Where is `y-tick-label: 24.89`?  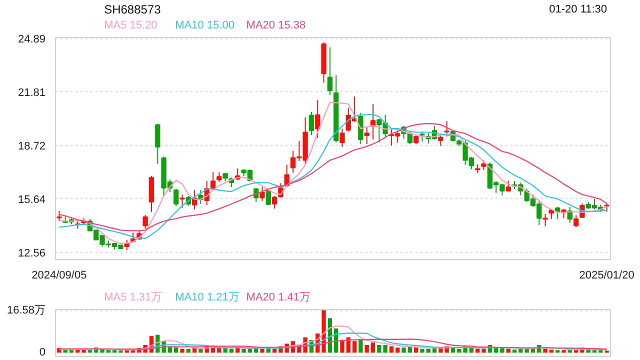 y-tick-label: 24.89 is located at coordinates (32, 40).